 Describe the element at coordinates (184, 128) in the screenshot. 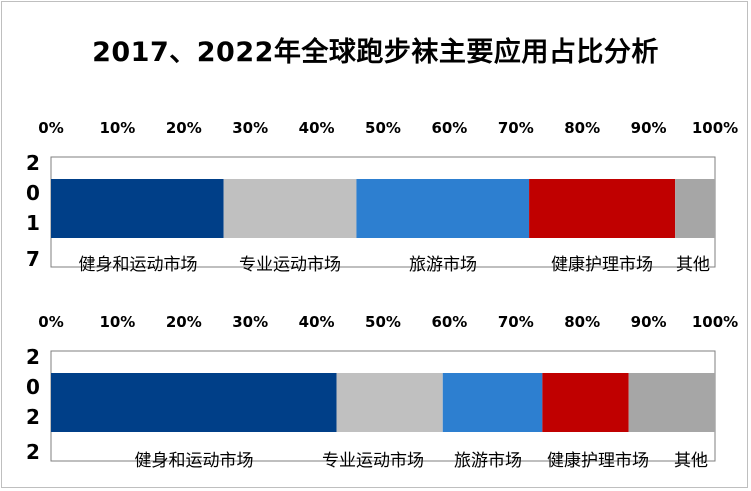

I see `tick-label-1-2: 20%` at that location.